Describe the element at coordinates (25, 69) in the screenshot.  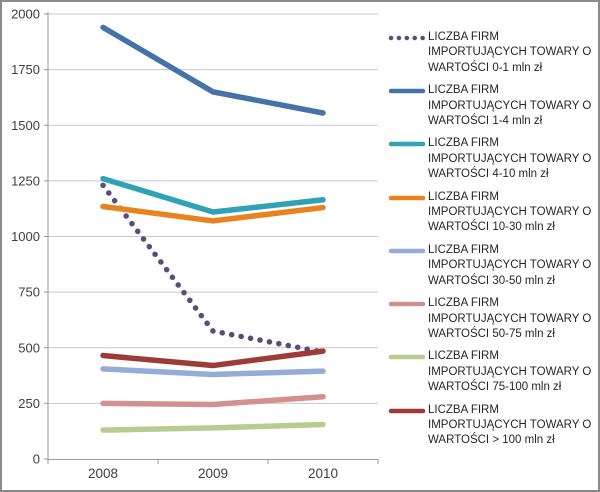
I see `y-tick-label: 1750` at that location.